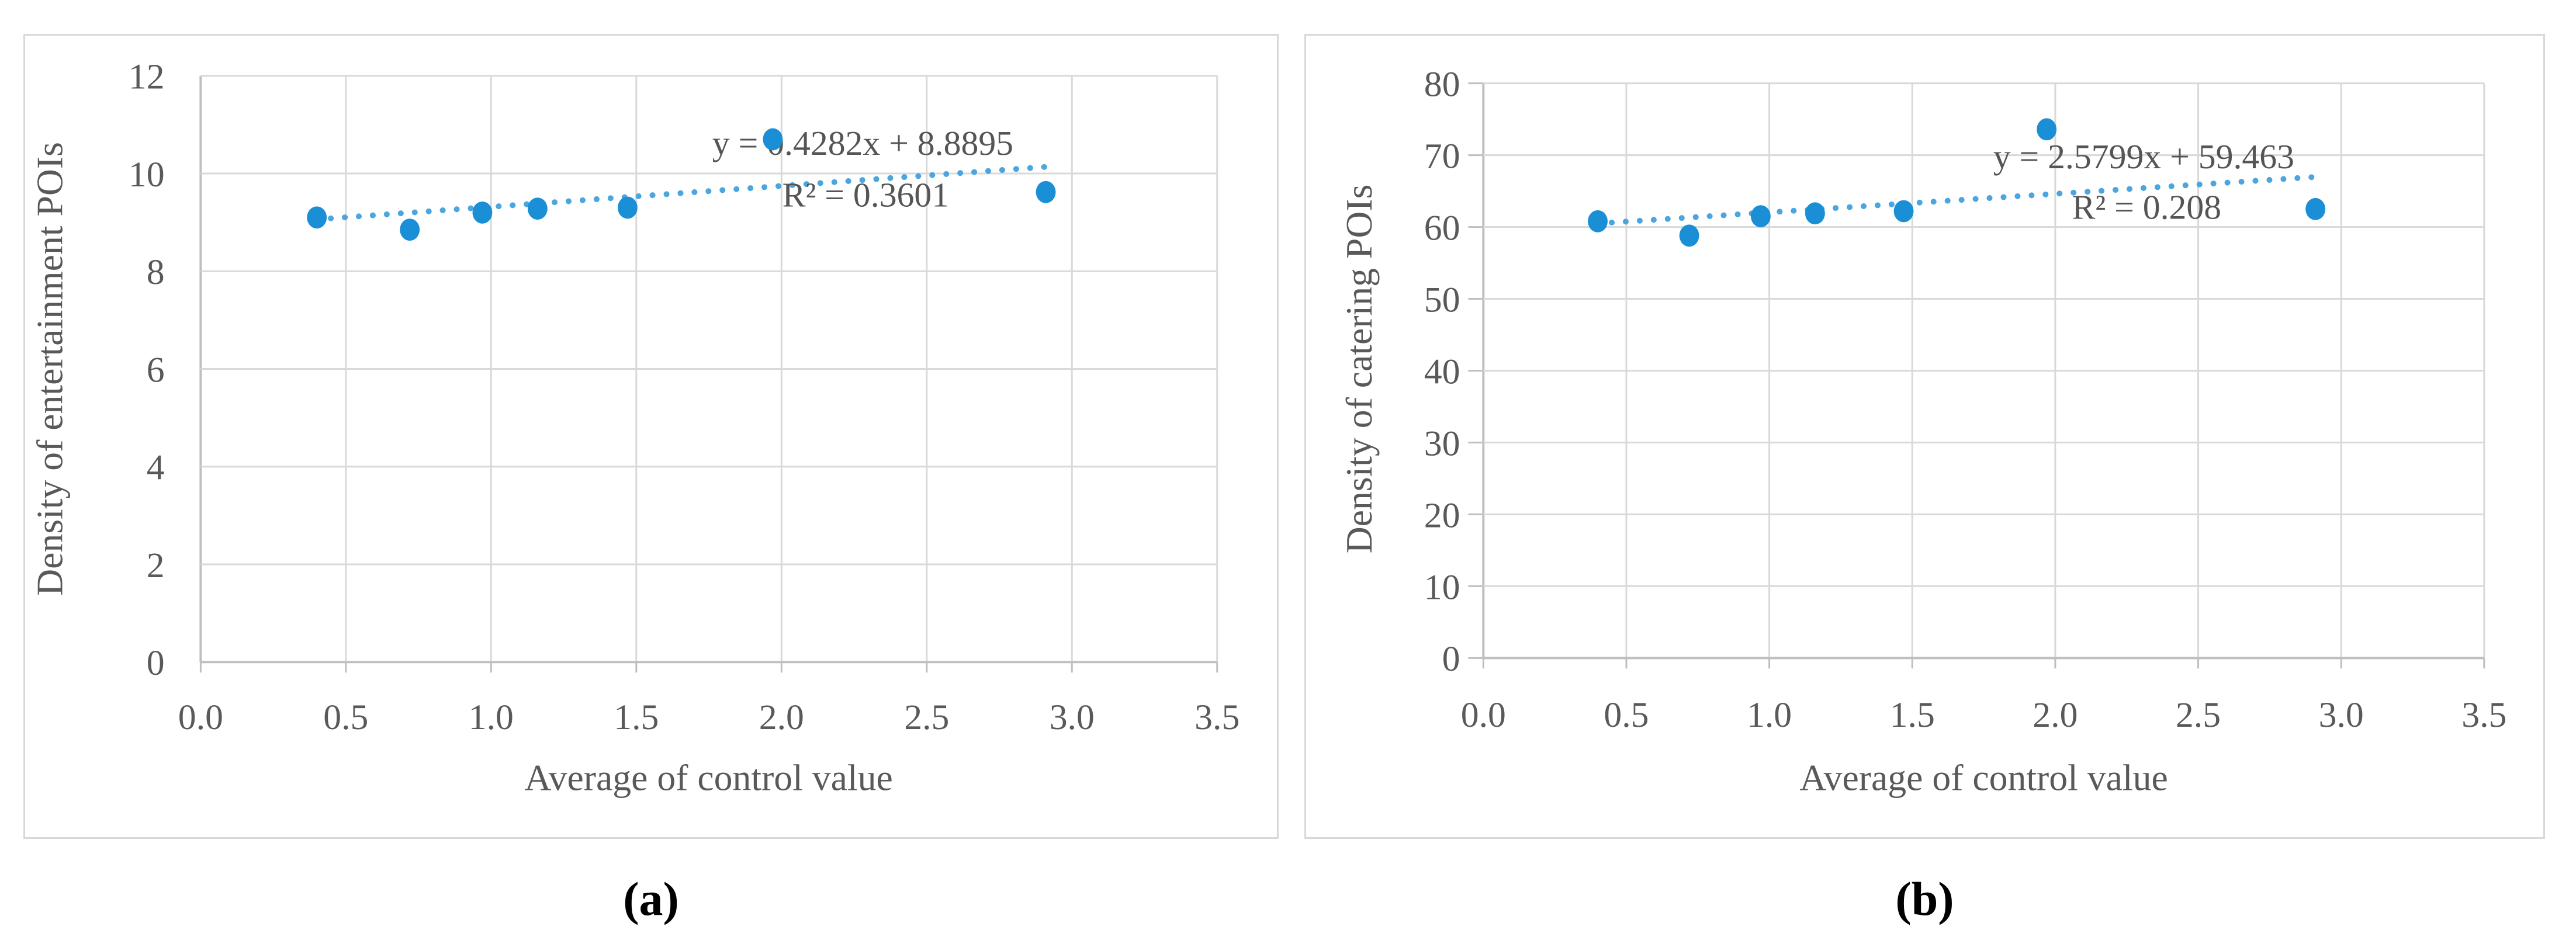 The width and height of the screenshot is (2576, 947). Describe the element at coordinates (866, 195) in the screenshot. I see `r-squared-label: R² = 0.3601` at that location.